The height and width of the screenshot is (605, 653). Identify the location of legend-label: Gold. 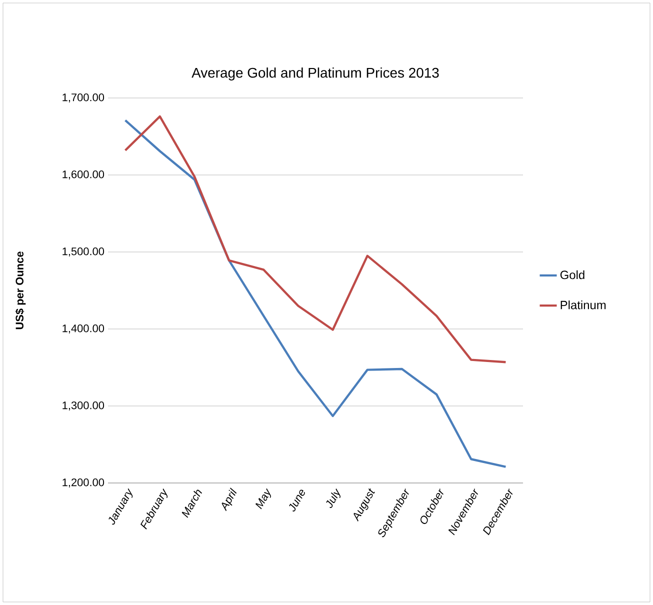
(572, 275).